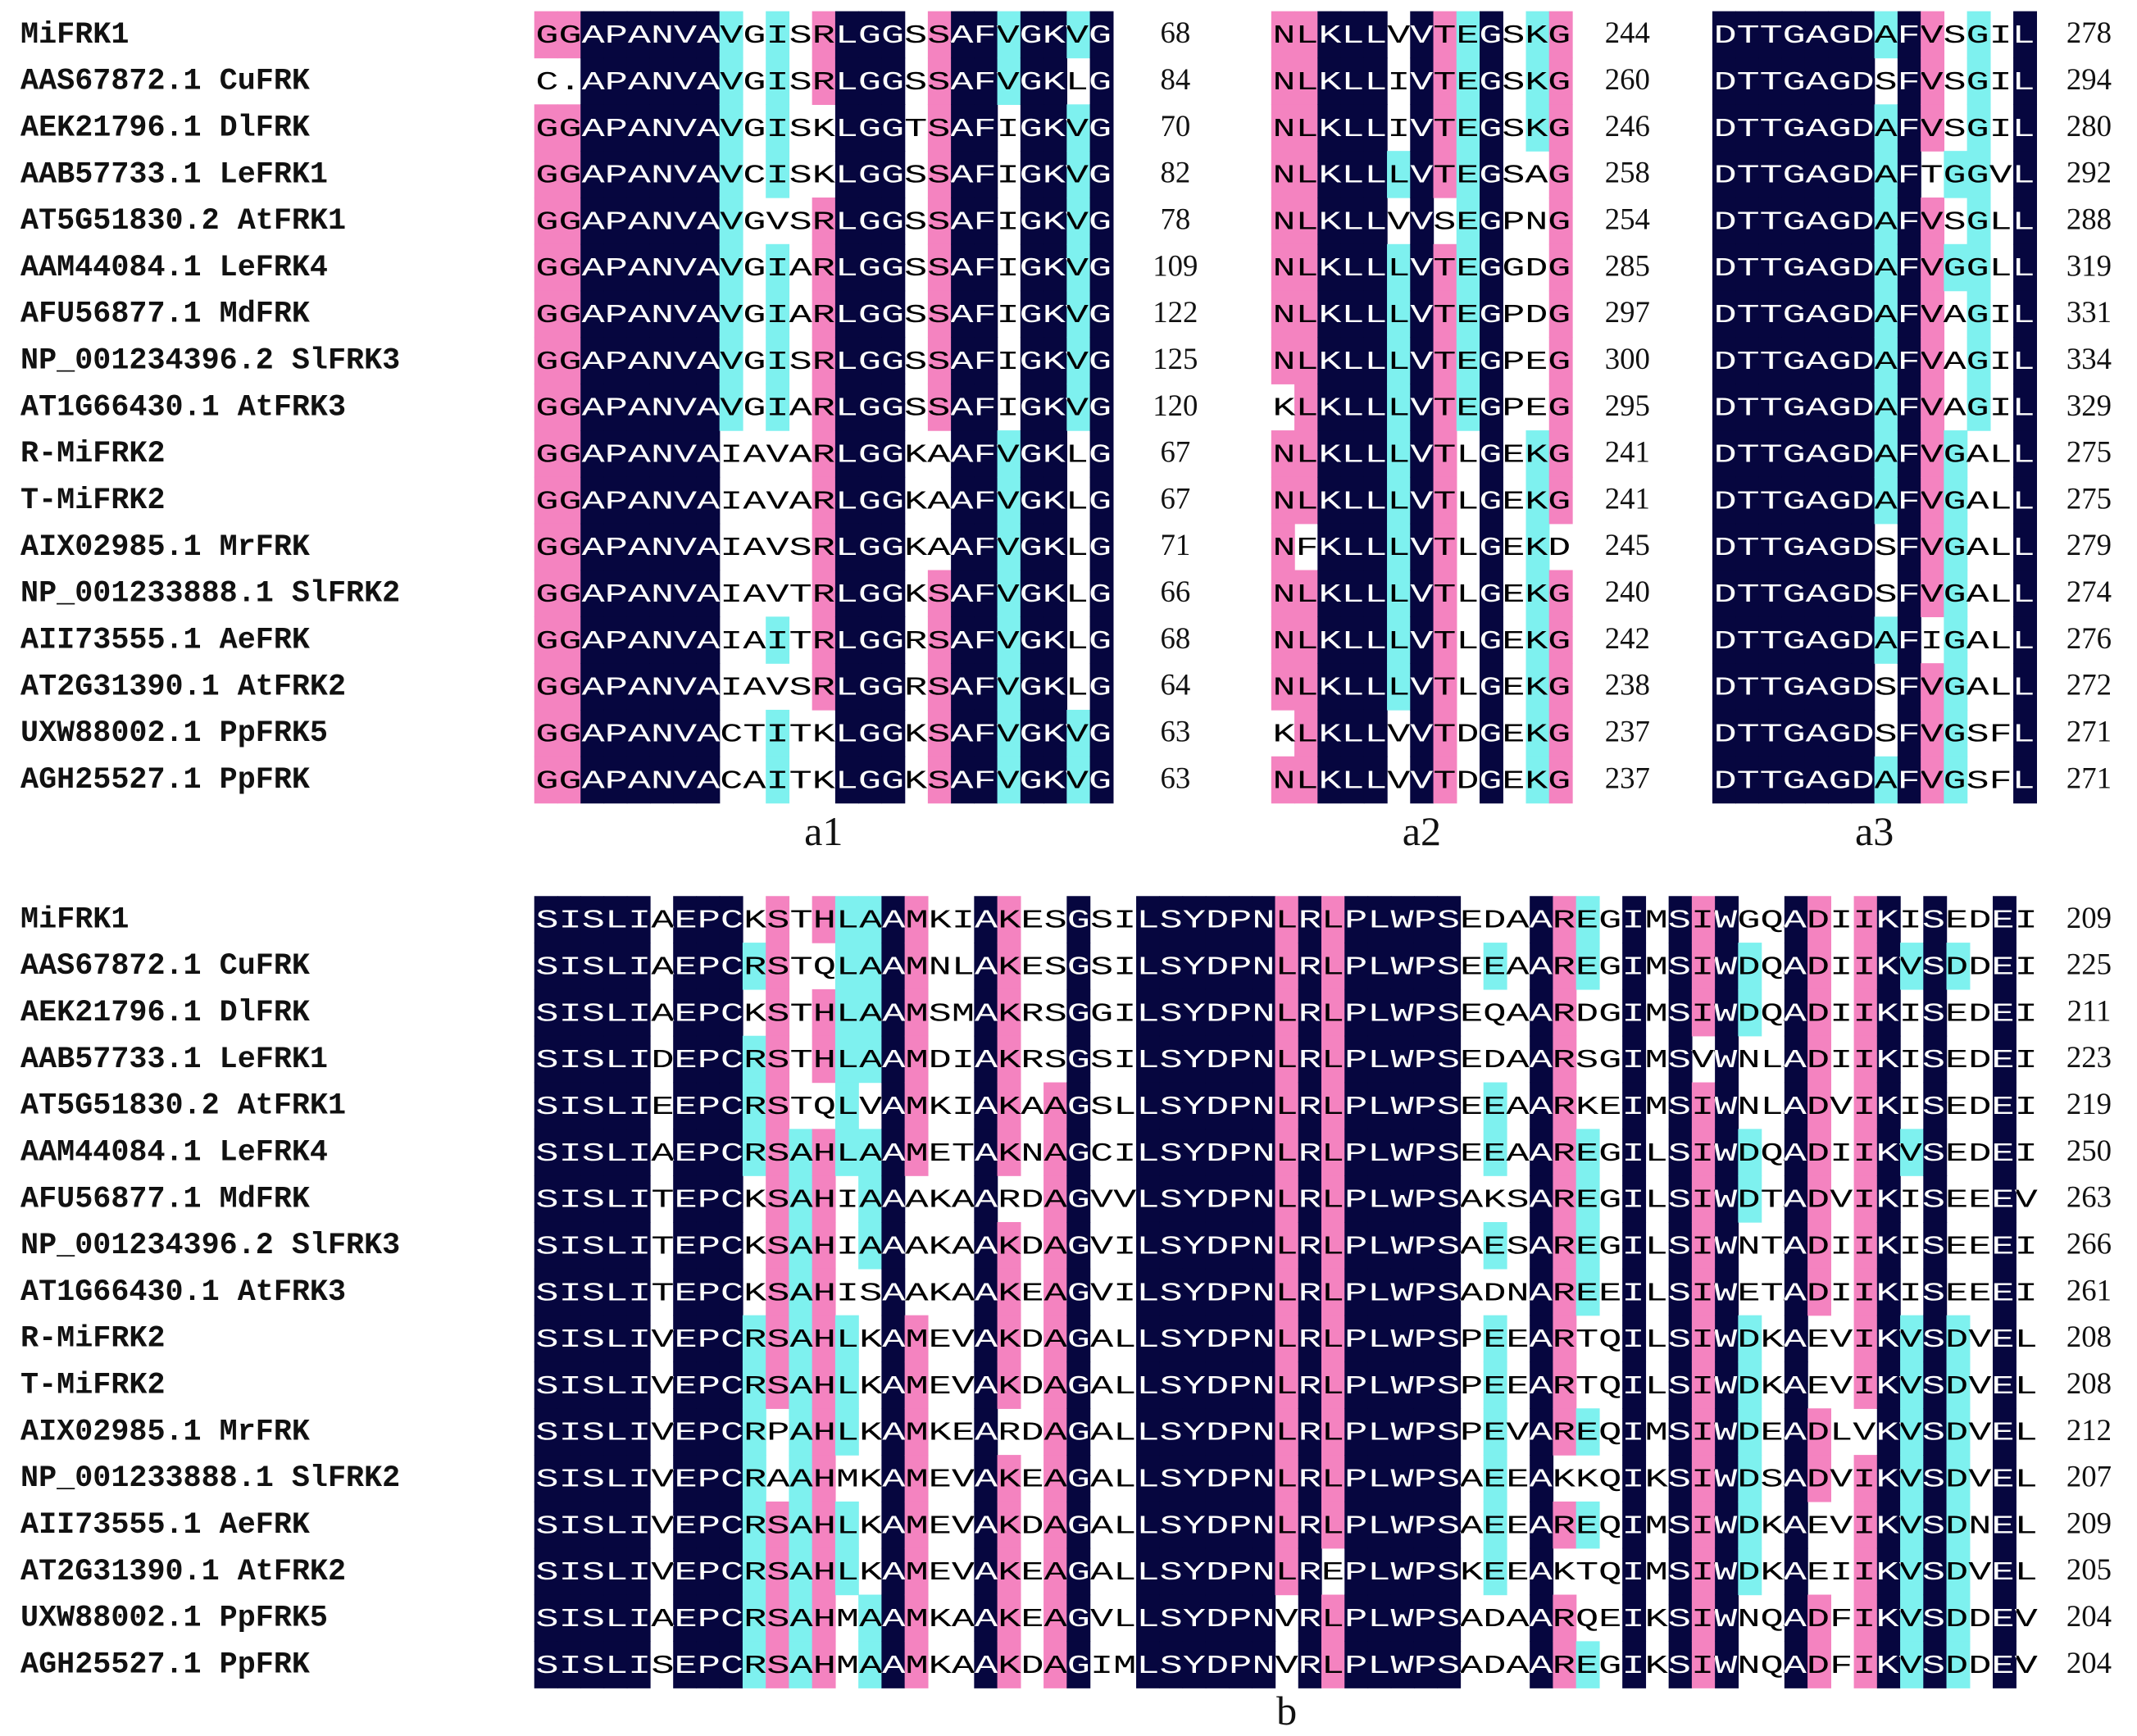  Describe the element at coordinates (1175, 777) in the screenshot. I see `residue-number: 63` at that location.